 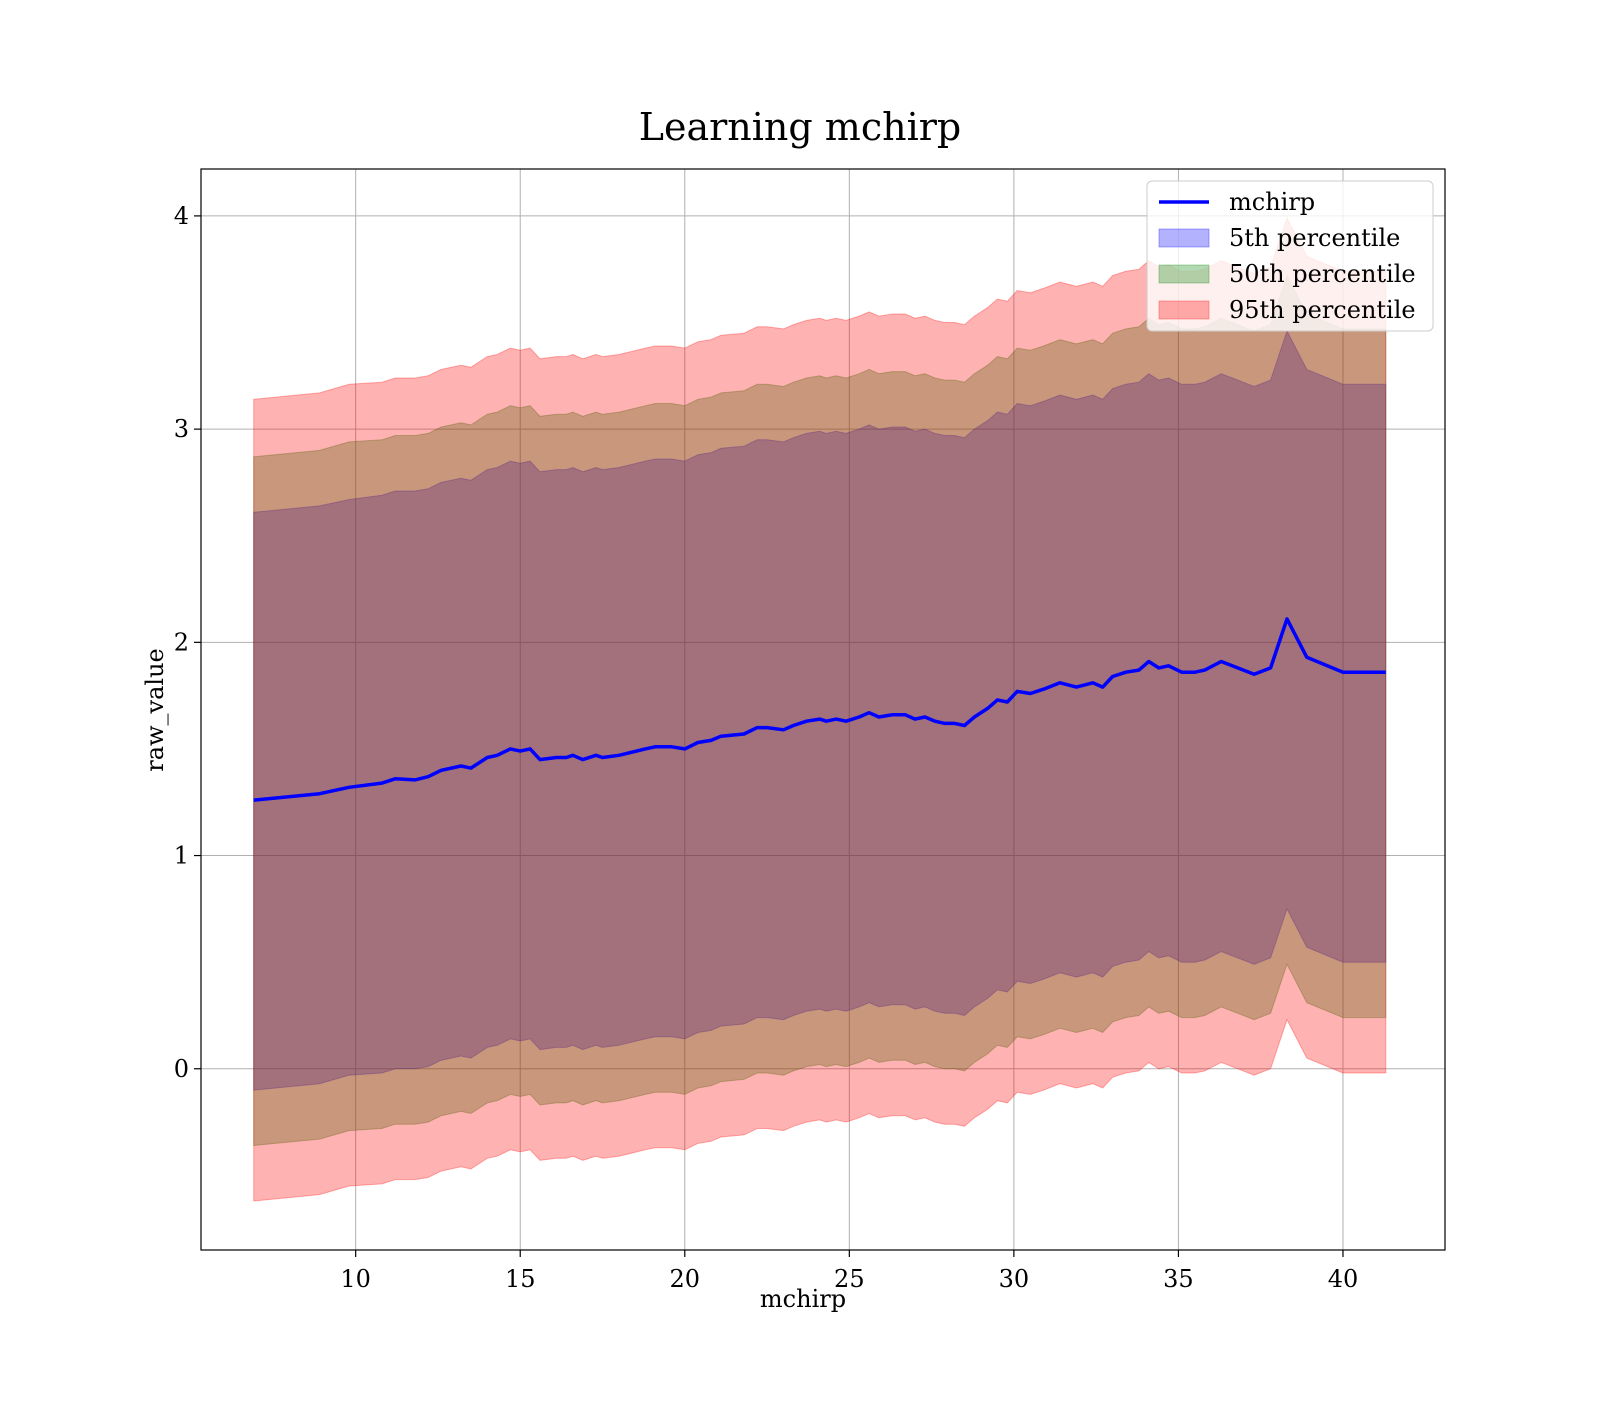 I want to click on y-axis-label: raw_value, so click(x=155, y=710).